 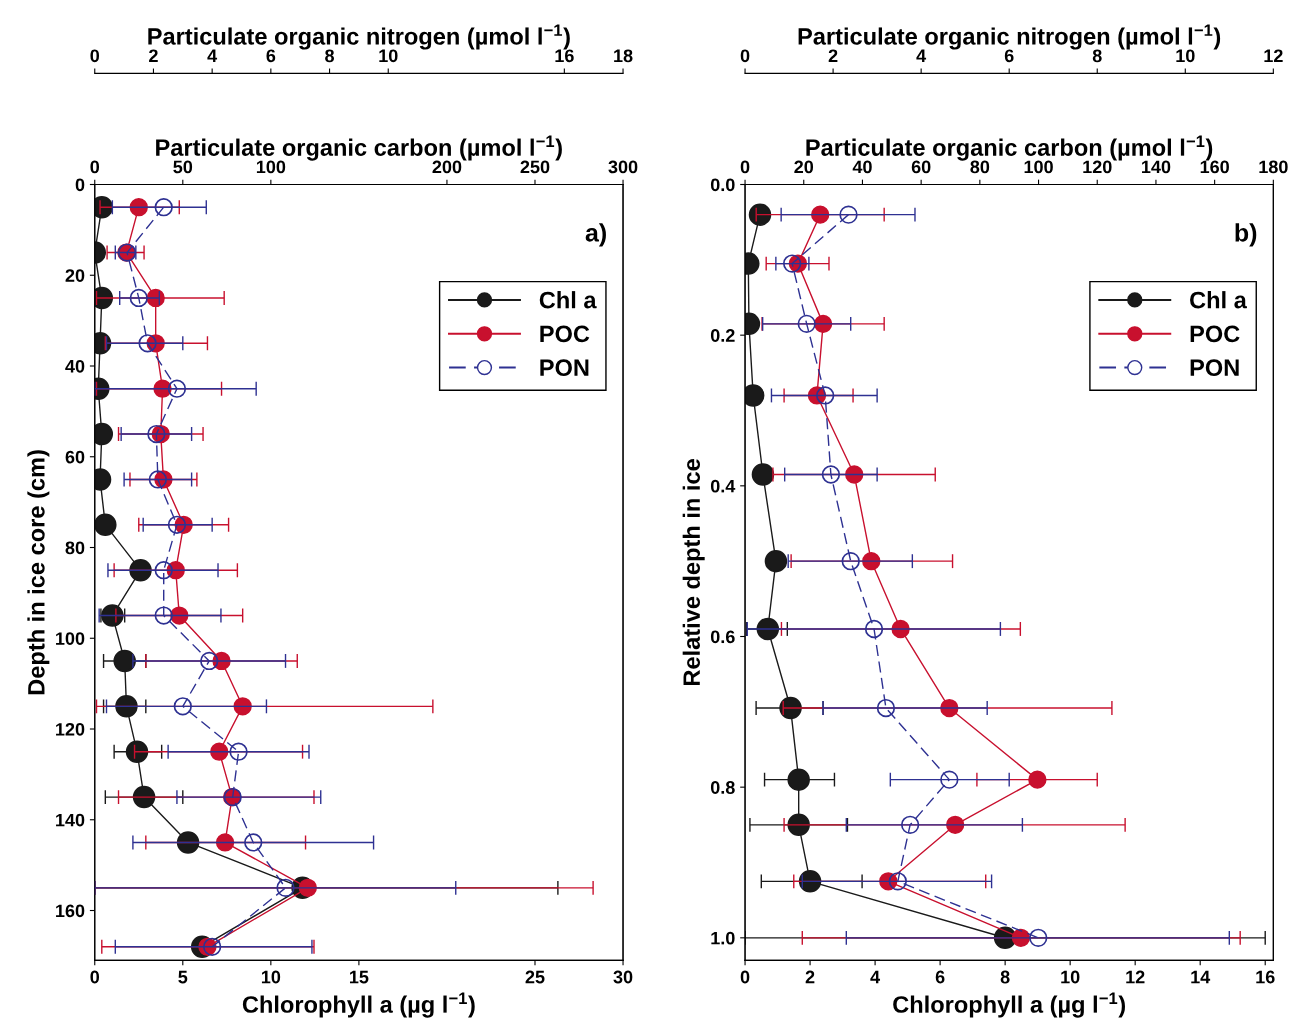 I want to click on x2-tick-label: 120, so click(x=1097, y=167).